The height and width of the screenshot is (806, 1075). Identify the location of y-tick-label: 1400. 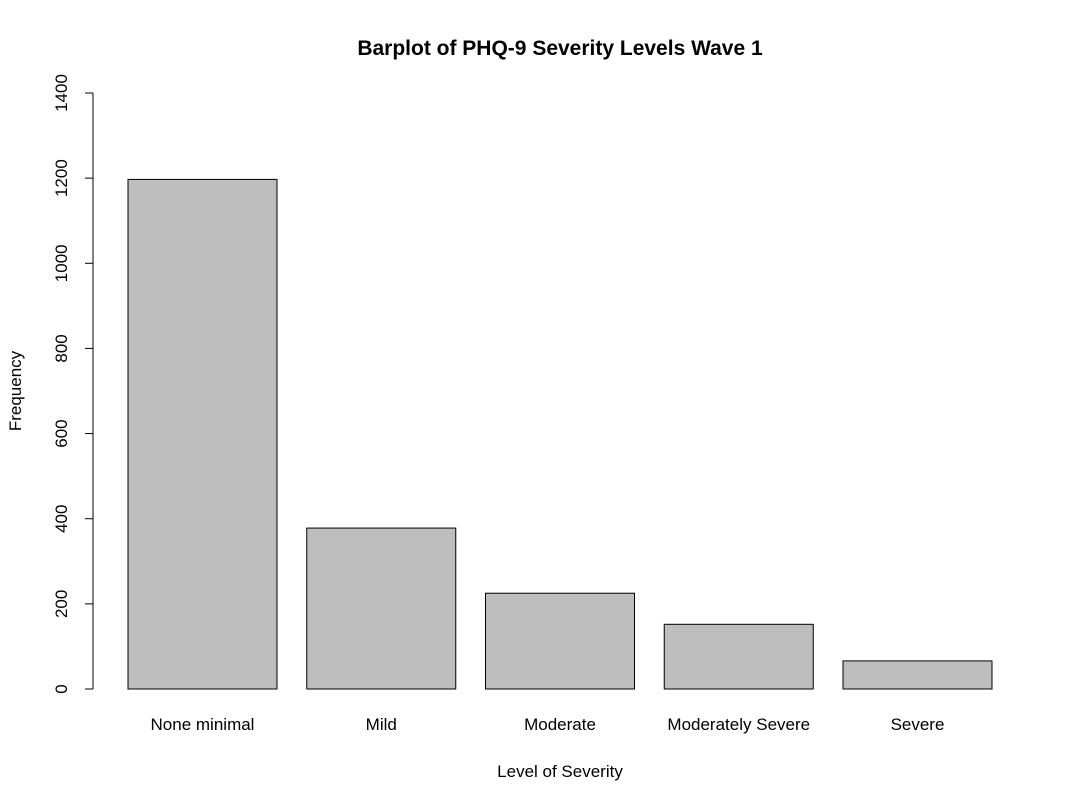
(61, 93).